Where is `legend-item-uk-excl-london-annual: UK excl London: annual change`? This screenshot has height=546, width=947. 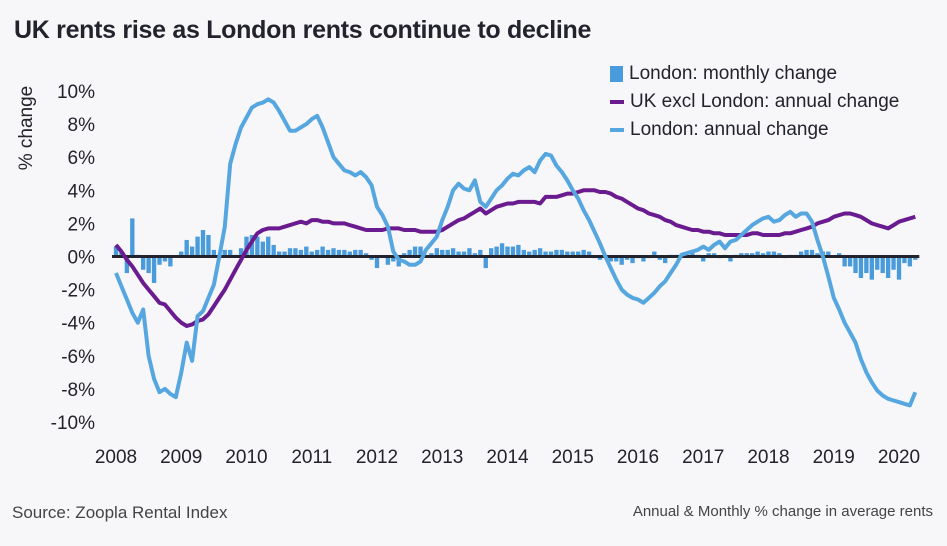
legend-item-uk-excl-london-annual: UK excl London: annual change is located at coordinates (754, 102).